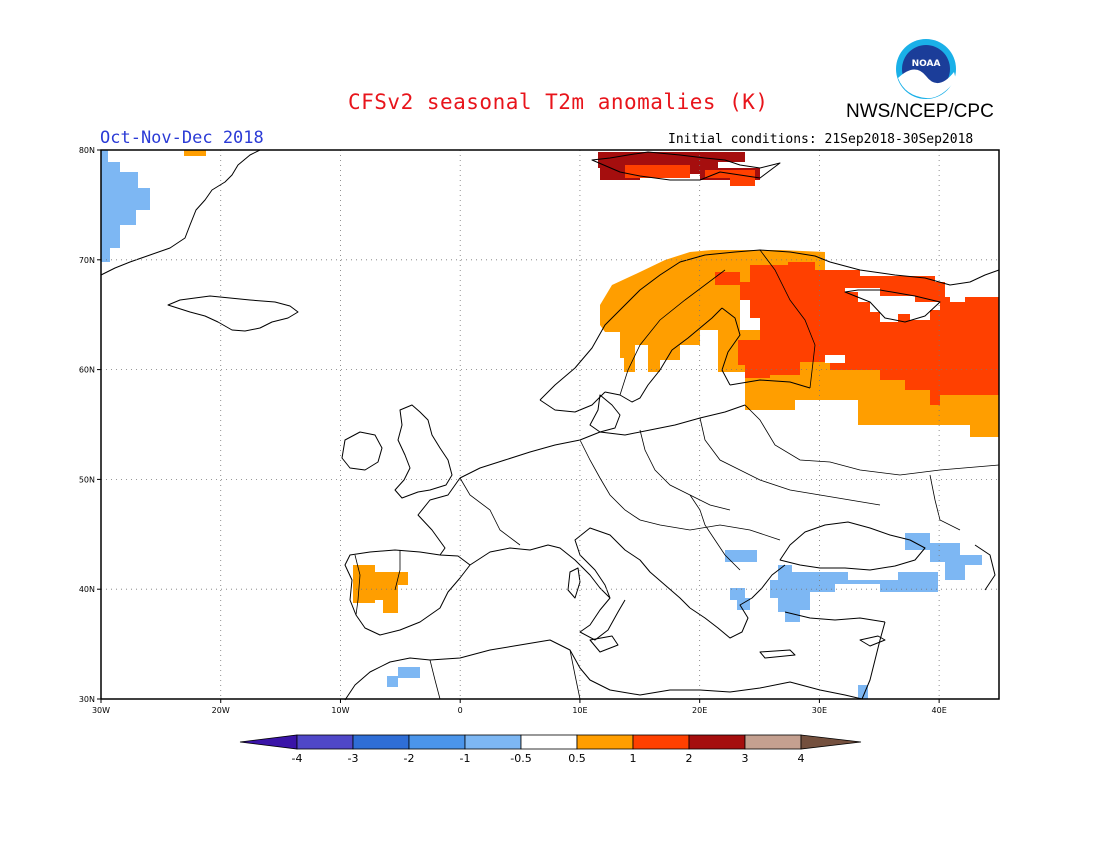 The image size is (1100, 850). I want to click on lon-tick-label: 40E, so click(939, 710).